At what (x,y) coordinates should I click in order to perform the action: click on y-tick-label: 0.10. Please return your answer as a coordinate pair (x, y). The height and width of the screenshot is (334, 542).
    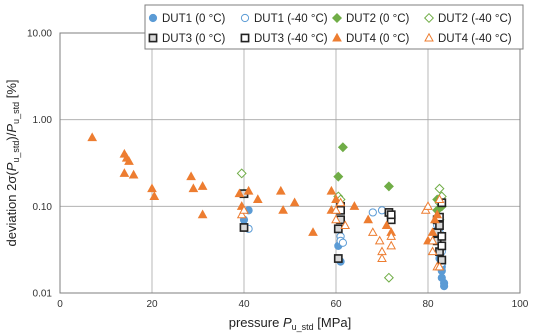
    Looking at the image, I should click on (43, 207).